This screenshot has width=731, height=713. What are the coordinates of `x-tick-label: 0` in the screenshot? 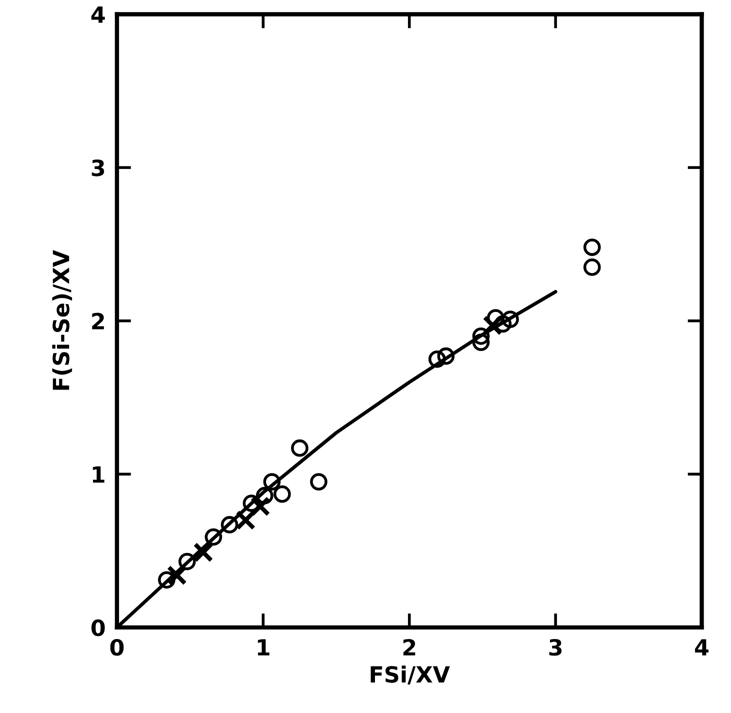 It's located at (117, 647).